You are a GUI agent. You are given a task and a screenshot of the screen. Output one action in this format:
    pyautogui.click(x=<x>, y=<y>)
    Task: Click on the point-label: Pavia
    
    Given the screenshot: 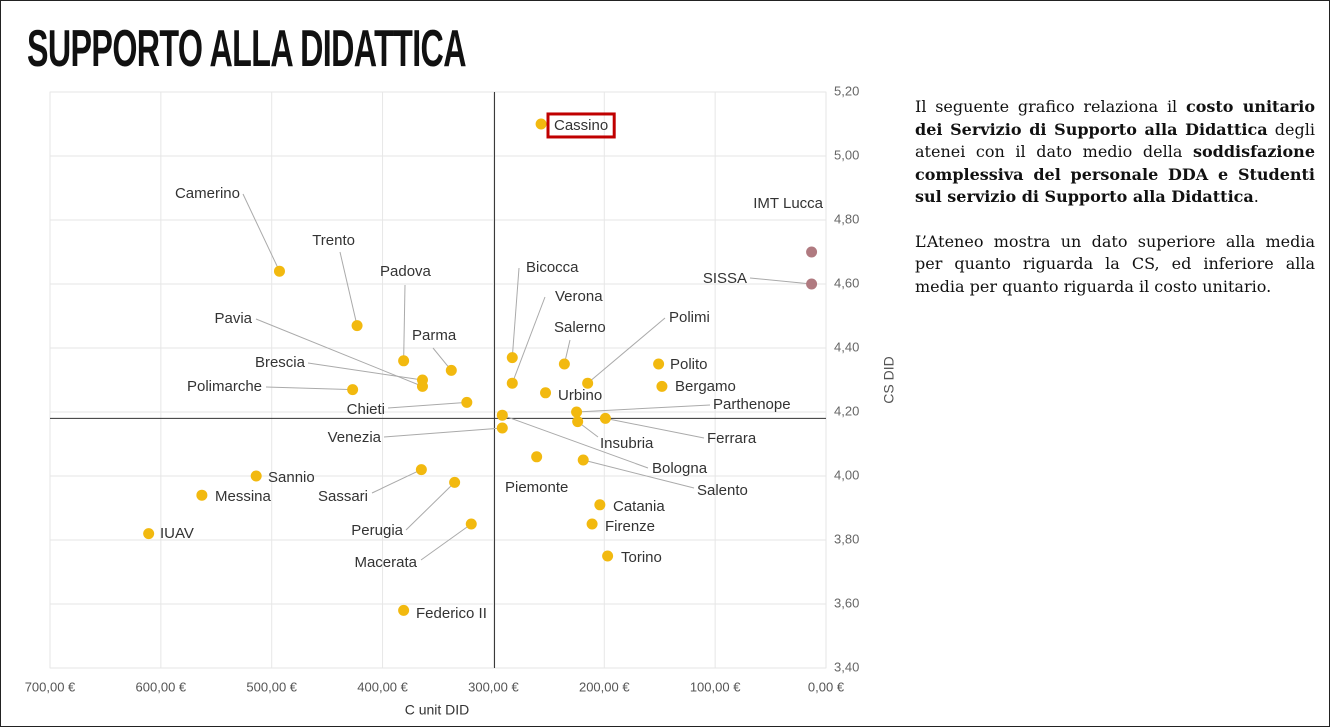 What is the action you would take?
    pyautogui.click(x=233, y=318)
    